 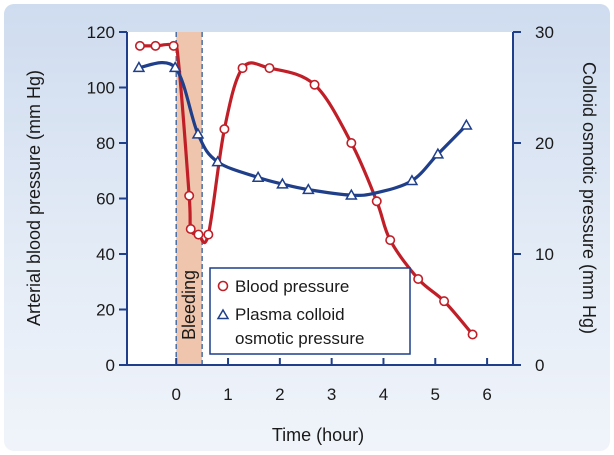 What do you see at coordinates (34, 198) in the screenshot?
I see `left-axis-title: Arterial blood pressure (mm Hg)` at bounding box center [34, 198].